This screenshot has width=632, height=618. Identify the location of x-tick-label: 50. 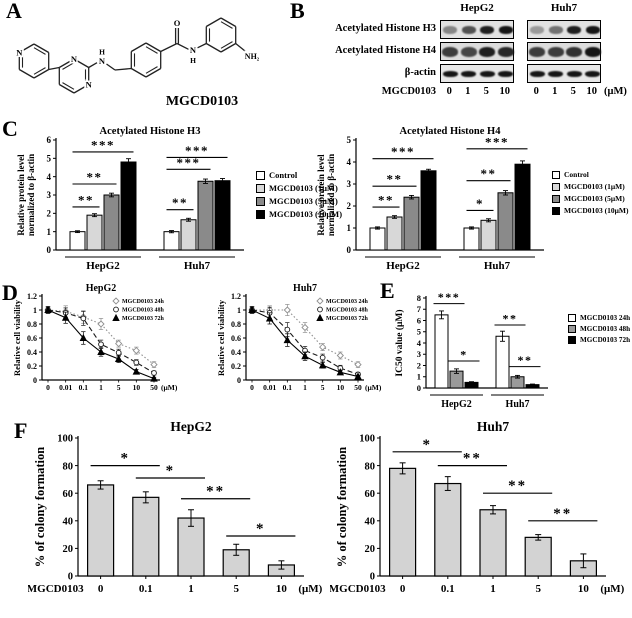
(154, 387).